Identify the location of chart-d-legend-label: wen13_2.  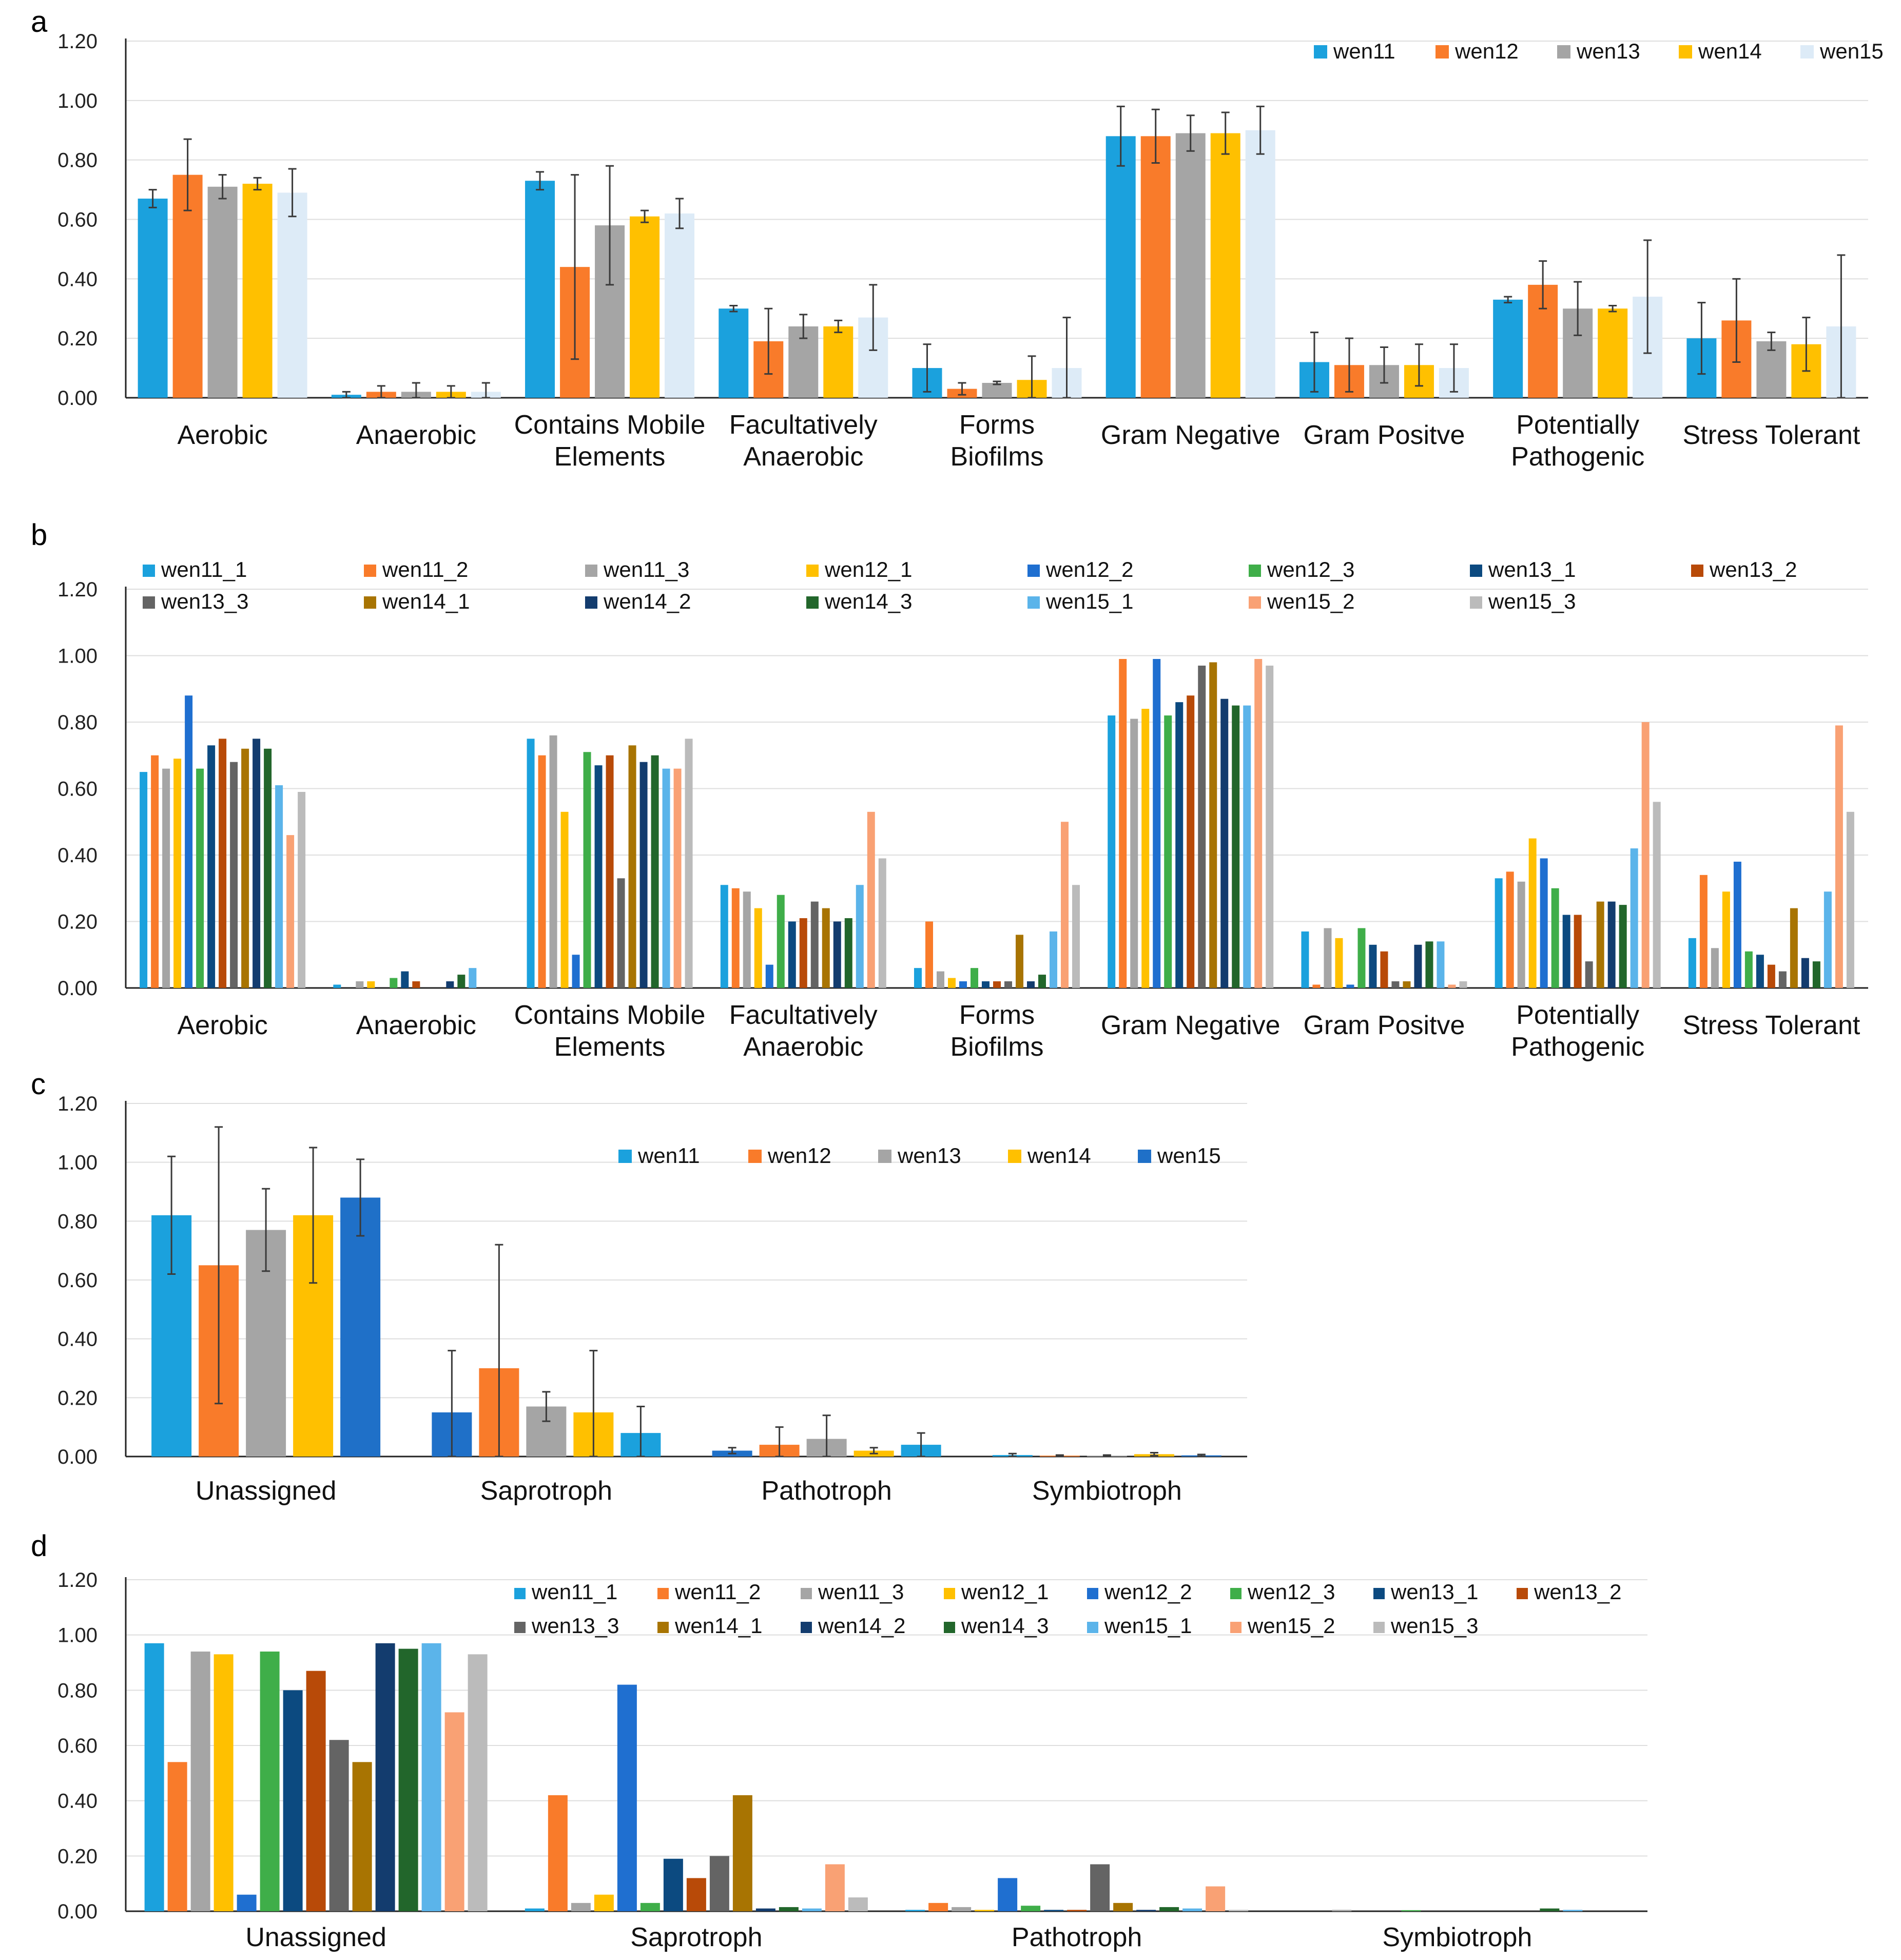
(1578, 1592).